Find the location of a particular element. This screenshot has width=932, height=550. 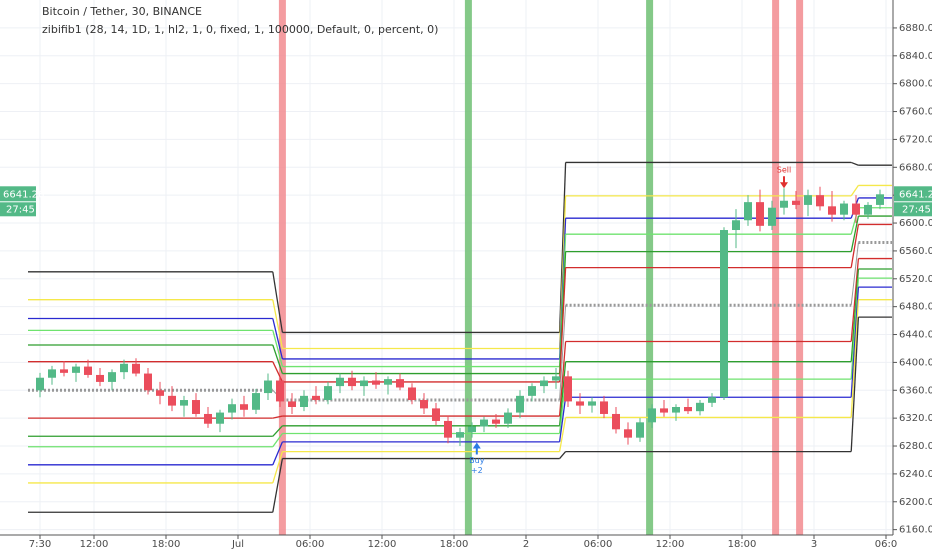

y-tick-label: 6560.00 is located at coordinates (915, 251).